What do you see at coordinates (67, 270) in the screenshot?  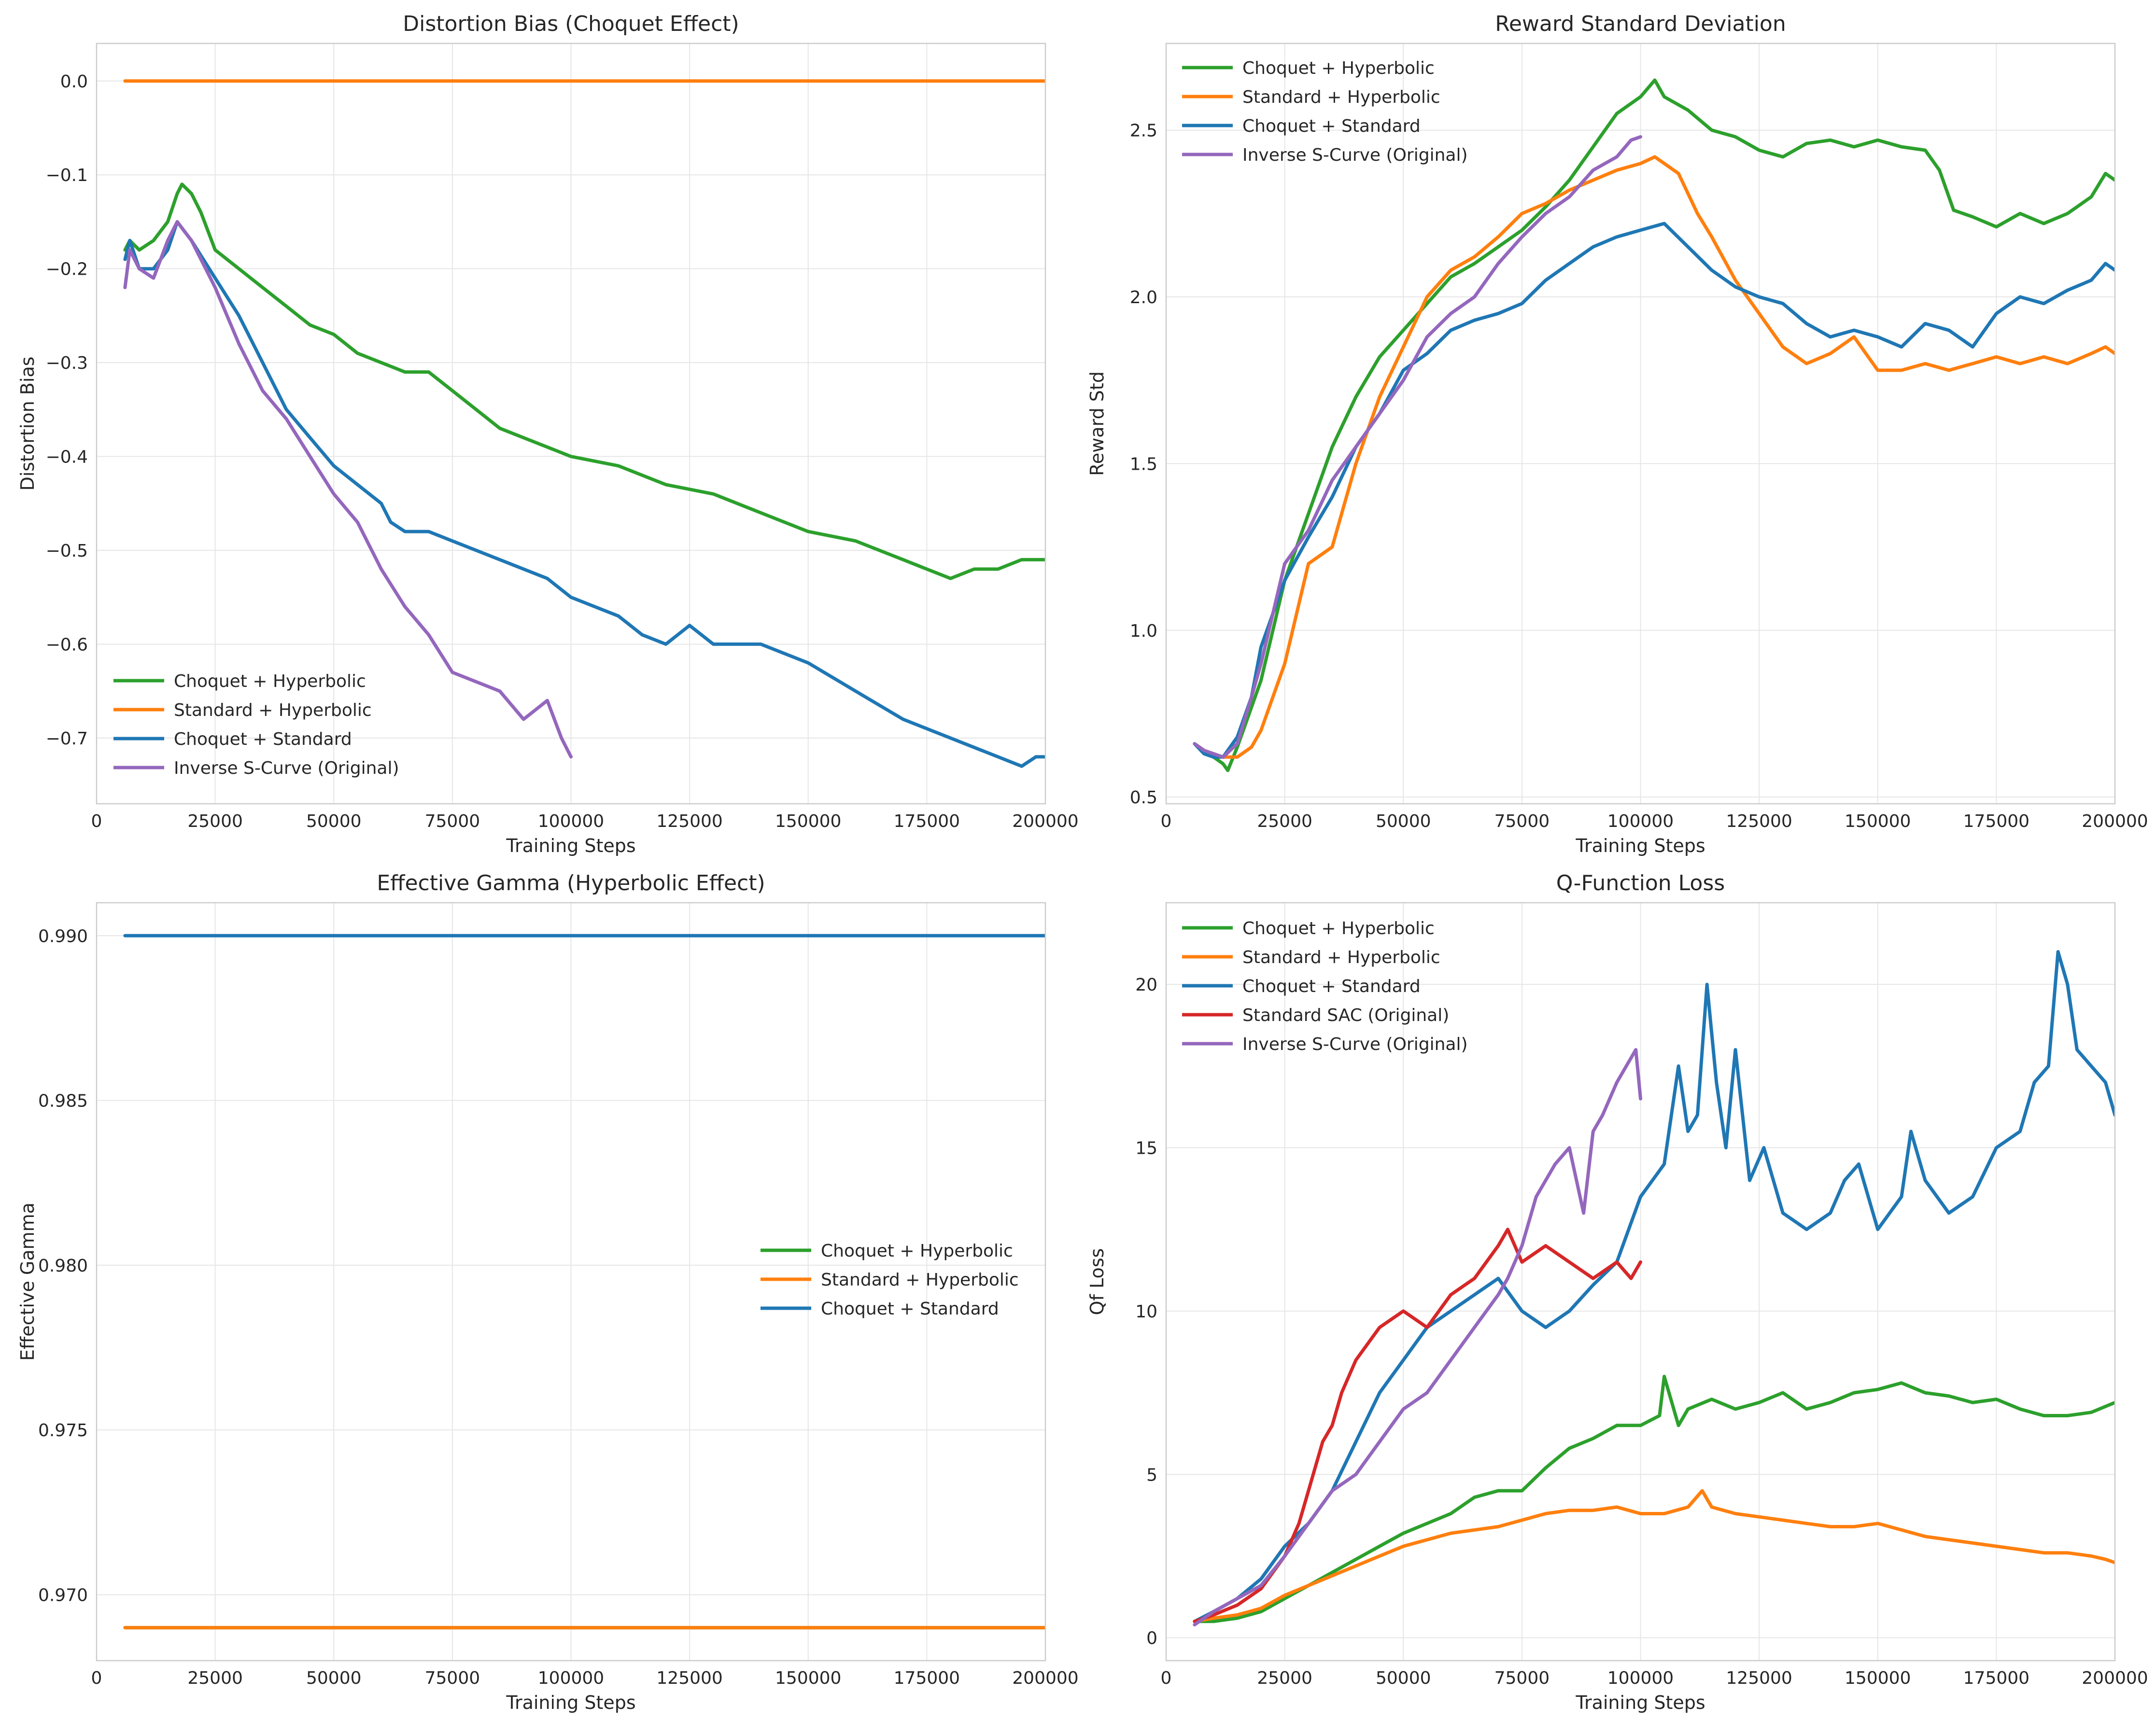 I see `y-tick-label: −0.2` at bounding box center [67, 270].